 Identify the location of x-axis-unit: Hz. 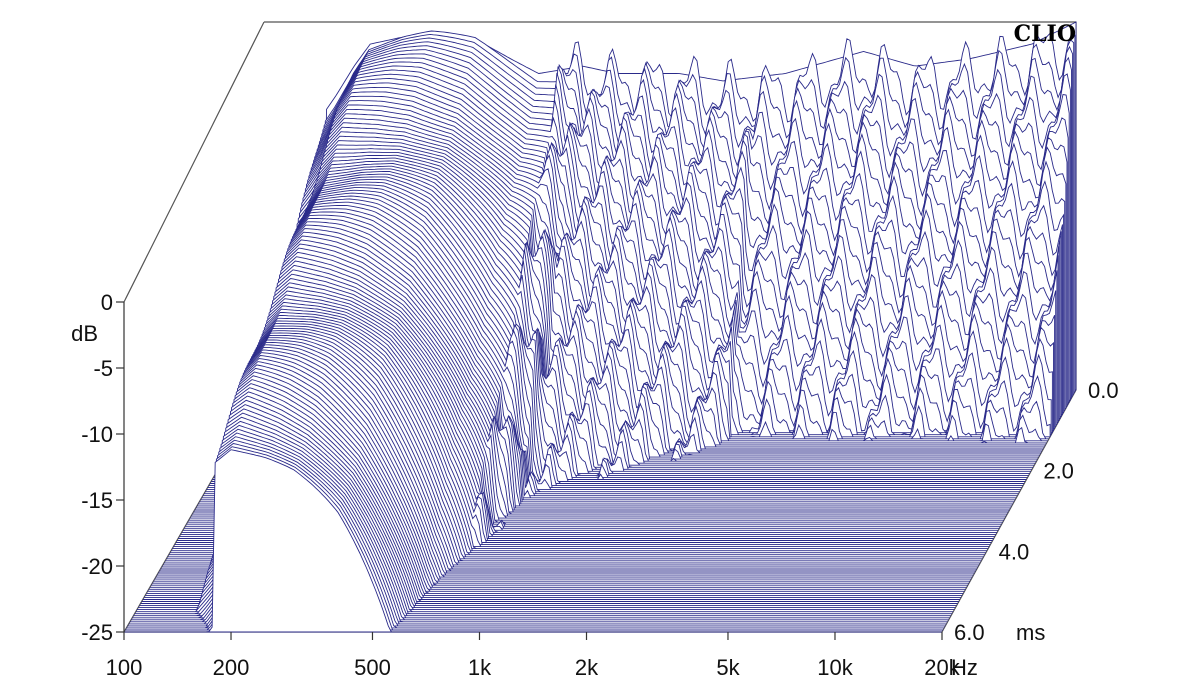
(964, 667).